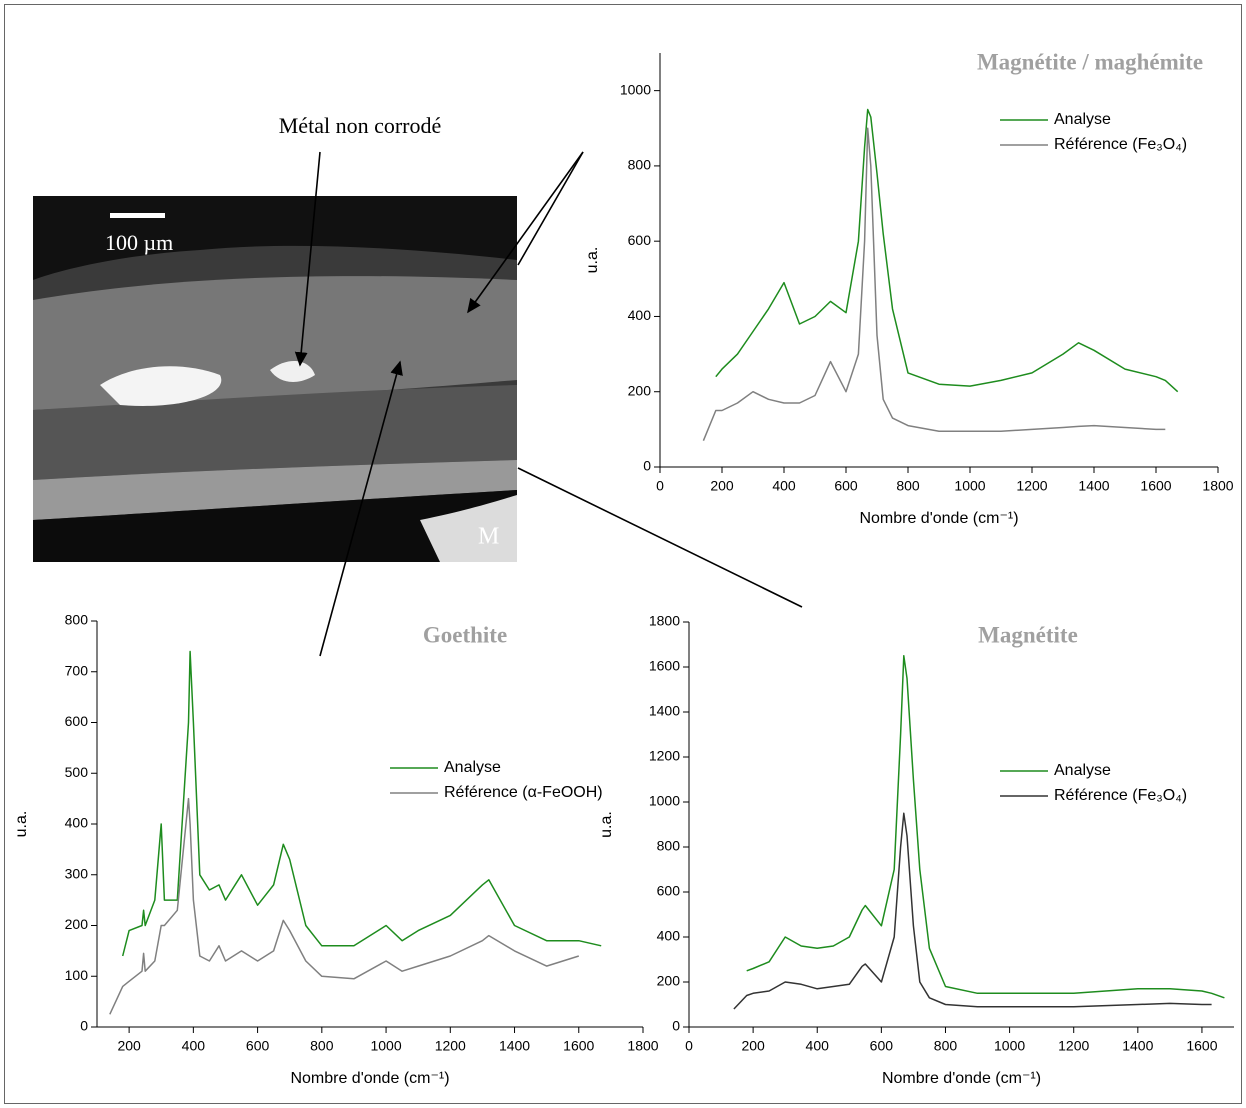 The width and height of the screenshot is (1246, 1108). What do you see at coordinates (1028, 634) in the screenshot?
I see `chart-title: Magnétite` at bounding box center [1028, 634].